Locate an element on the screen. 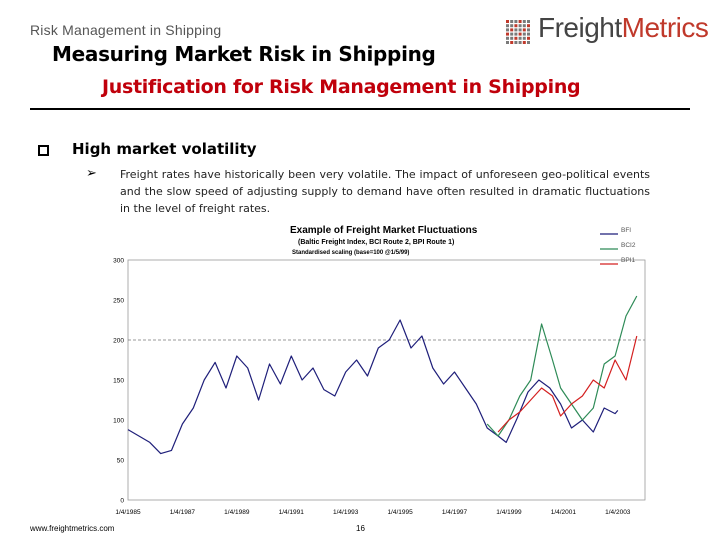 The width and height of the screenshot is (720, 540). y-tick-label: 200 is located at coordinates (118, 341).